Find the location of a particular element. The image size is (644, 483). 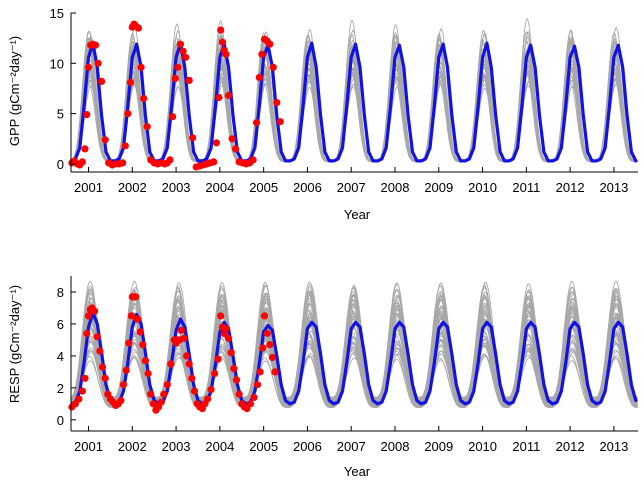

gpp-x-tick-label: 2013 is located at coordinates (613, 187).